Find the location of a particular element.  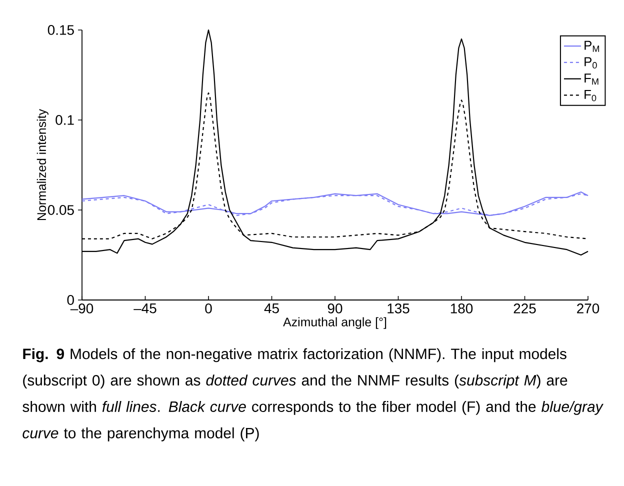

y-tick-label: 0 is located at coordinates (70, 300).